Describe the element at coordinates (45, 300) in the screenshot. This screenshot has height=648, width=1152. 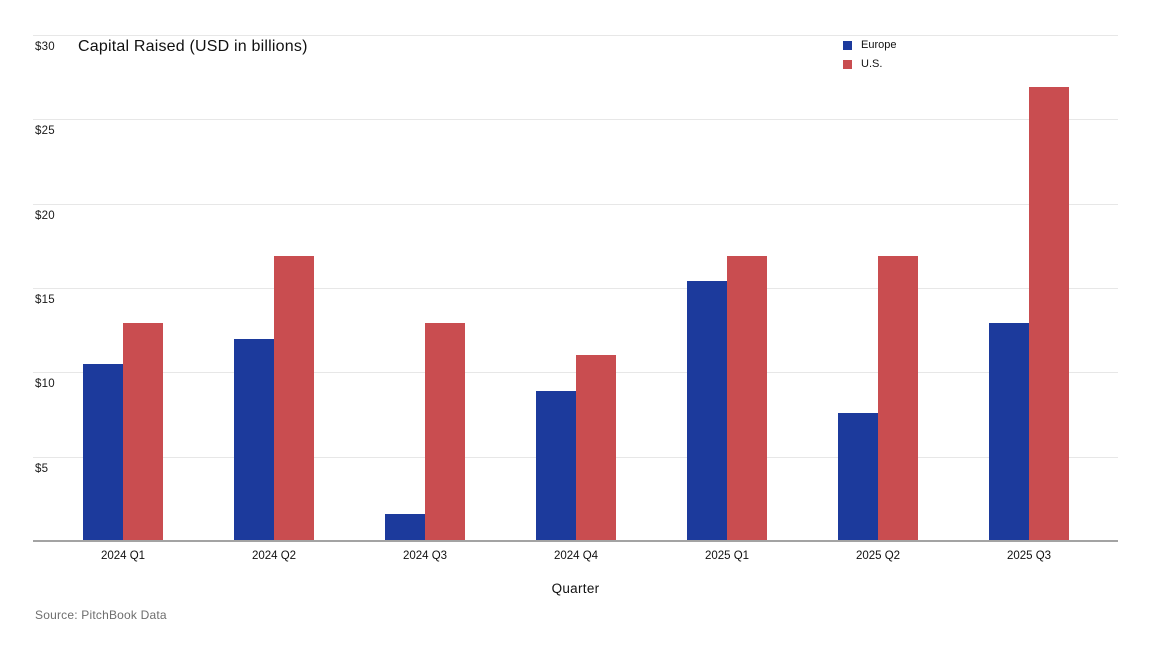
I see `y-tick-label: $15` at that location.